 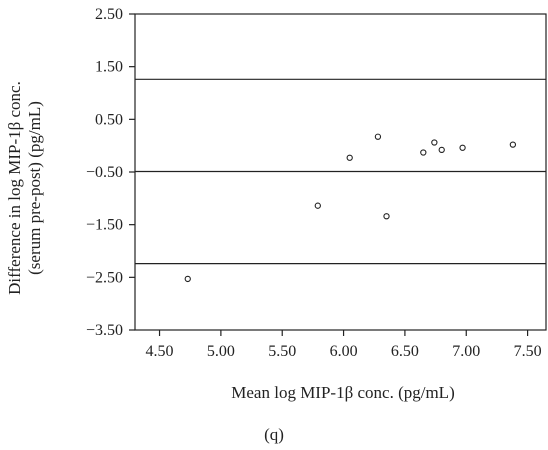 I want to click on y-tick-label: 2.50, so click(x=109, y=14).